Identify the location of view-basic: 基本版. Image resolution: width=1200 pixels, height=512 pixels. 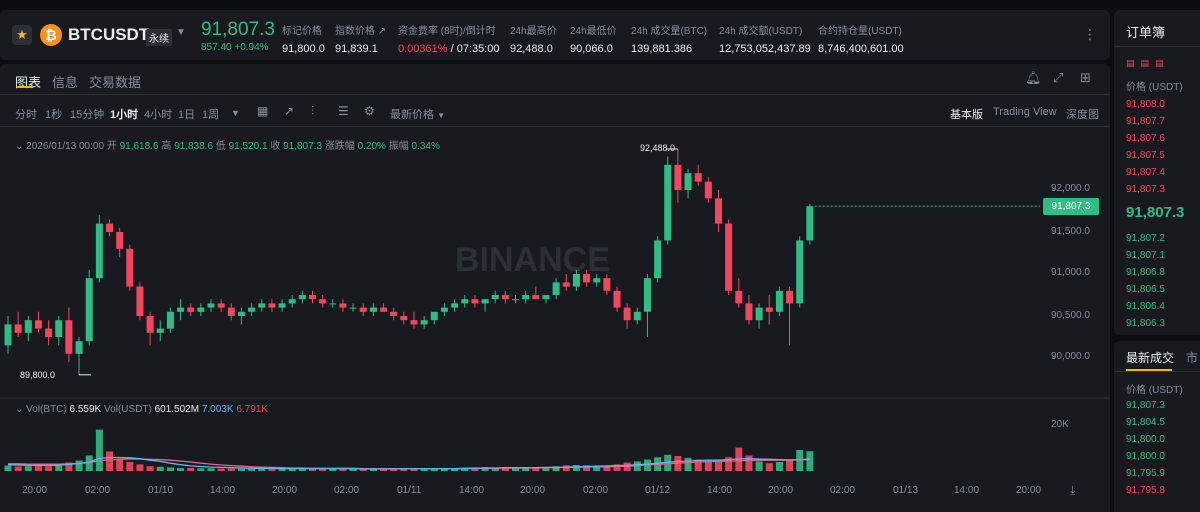
(966, 115).